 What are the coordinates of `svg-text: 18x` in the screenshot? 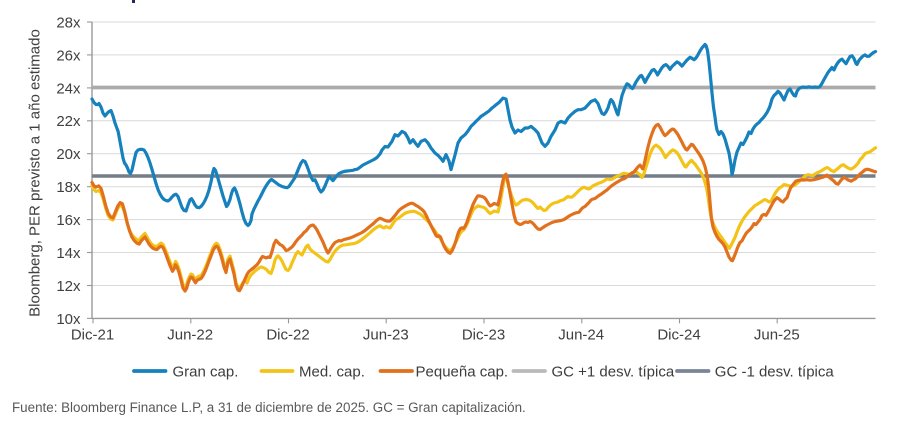 It's located at (68, 187).